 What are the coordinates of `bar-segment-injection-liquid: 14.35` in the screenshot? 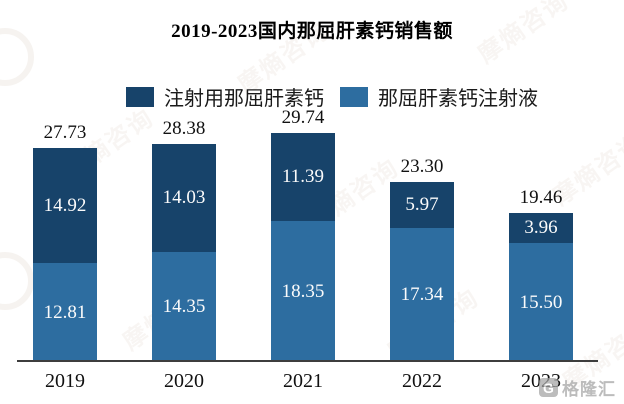 It's located at (184, 307).